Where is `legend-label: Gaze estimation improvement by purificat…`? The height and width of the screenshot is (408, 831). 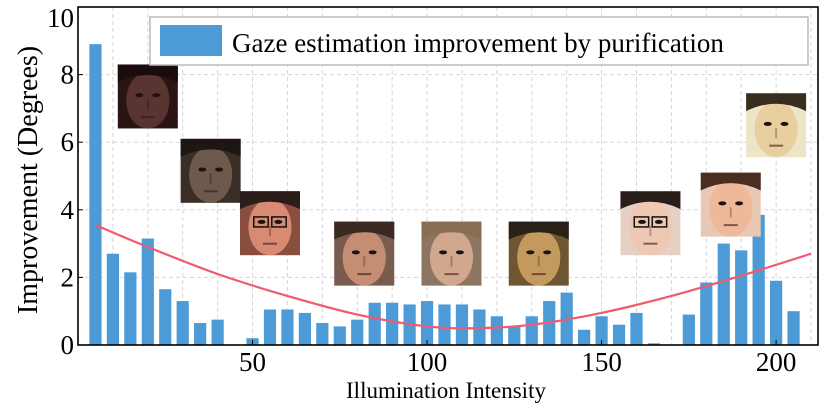
legend-label: Gaze estimation improvement by purificat… is located at coordinates (478, 43).